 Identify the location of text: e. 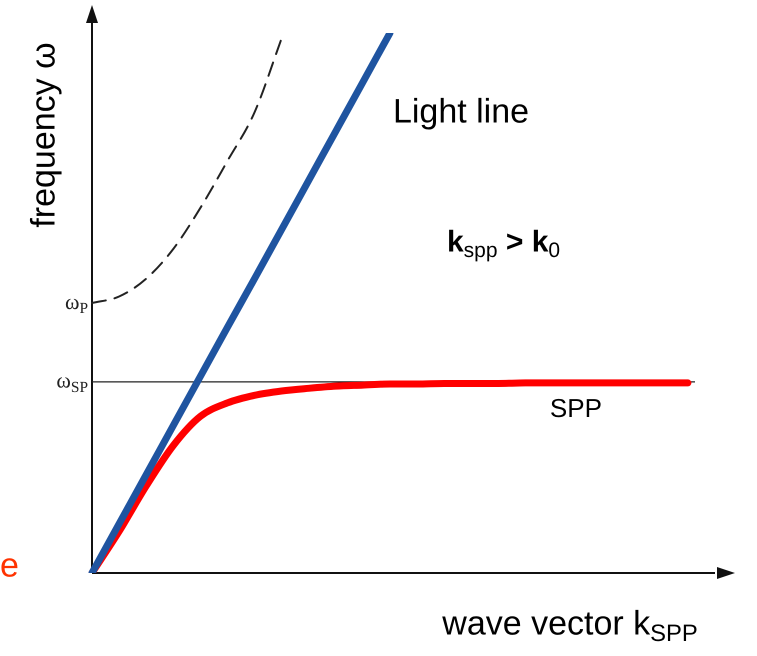
(9, 565).